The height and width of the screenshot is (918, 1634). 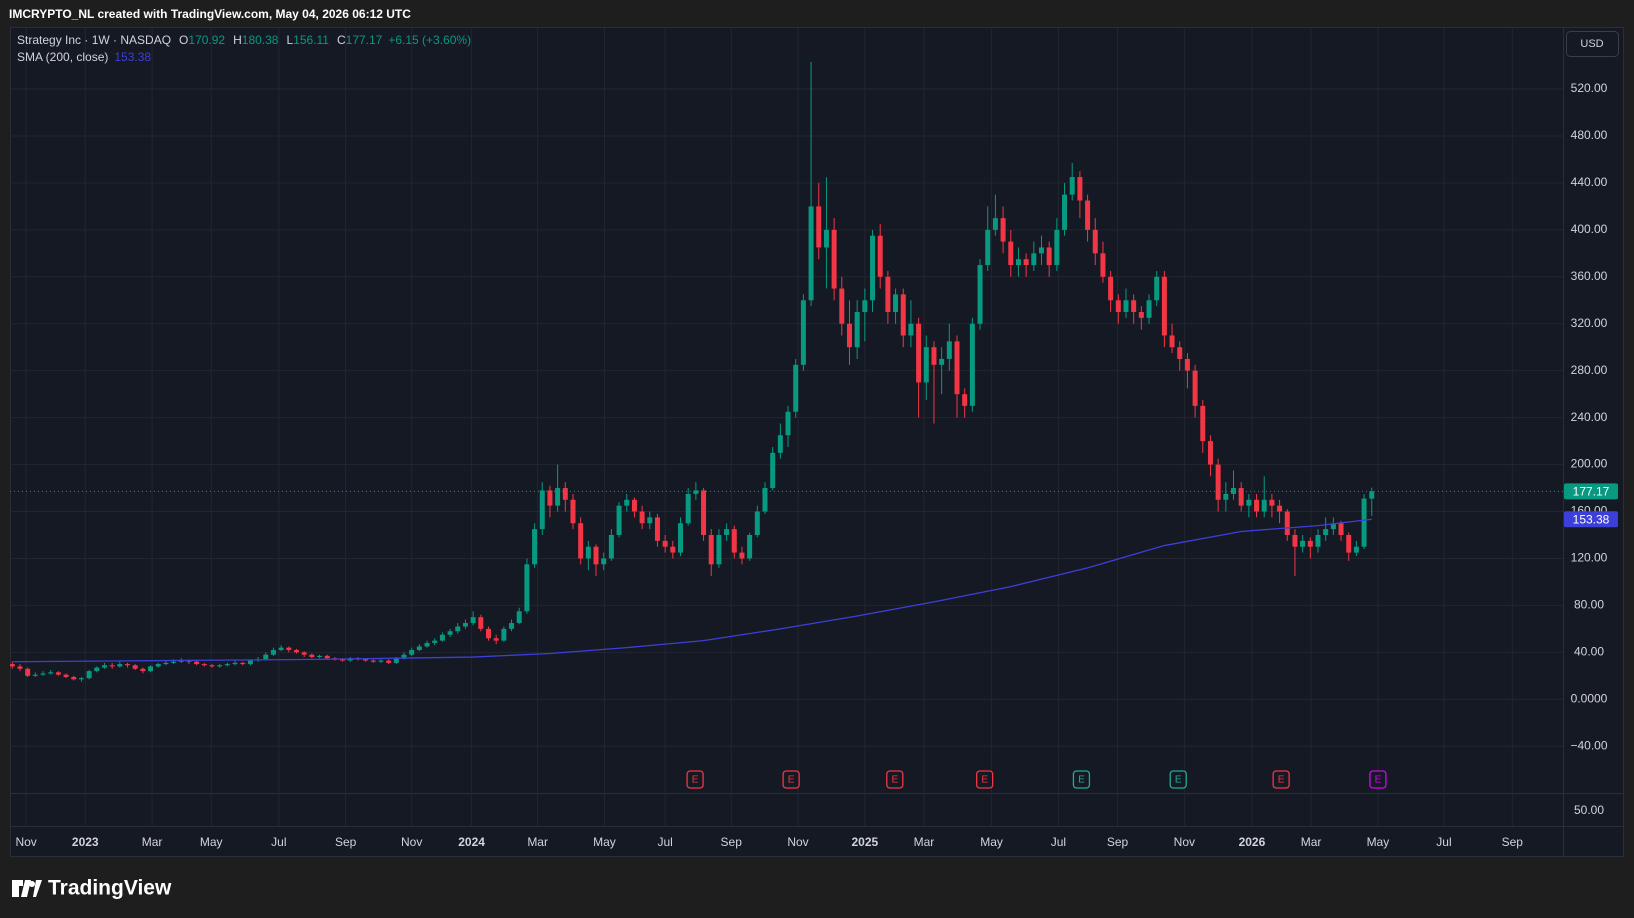 I want to click on currency-label: USD, so click(x=1591, y=44).